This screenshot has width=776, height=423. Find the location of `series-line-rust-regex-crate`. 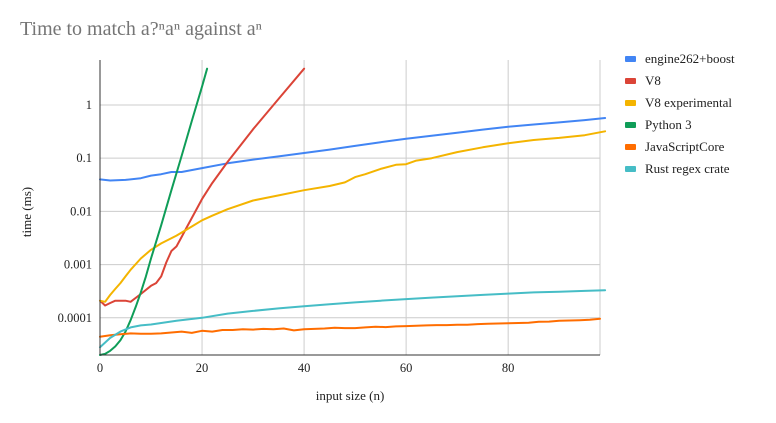

series-line-rust-regex-crate is located at coordinates (353, 319).